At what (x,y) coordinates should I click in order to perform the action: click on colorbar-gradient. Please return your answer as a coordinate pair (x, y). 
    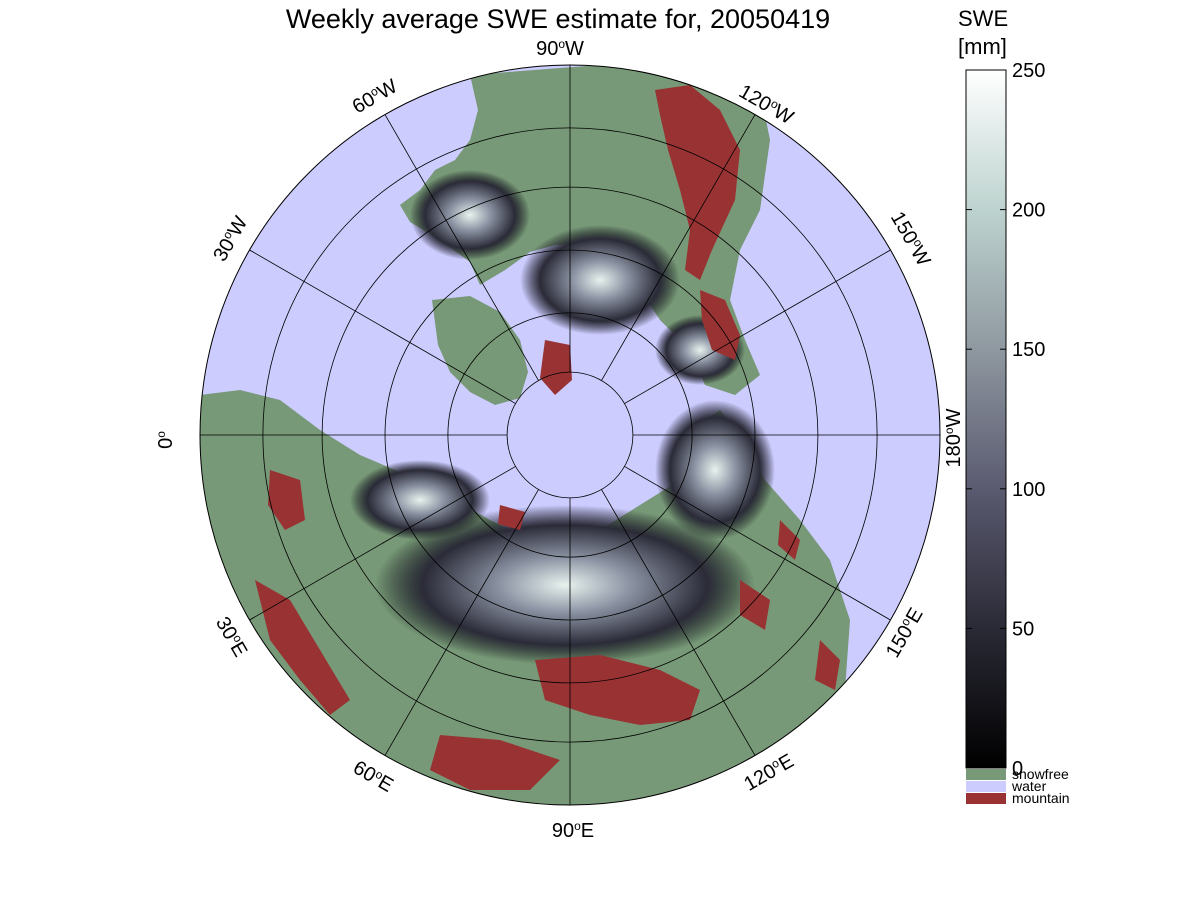
    Looking at the image, I should click on (986, 419).